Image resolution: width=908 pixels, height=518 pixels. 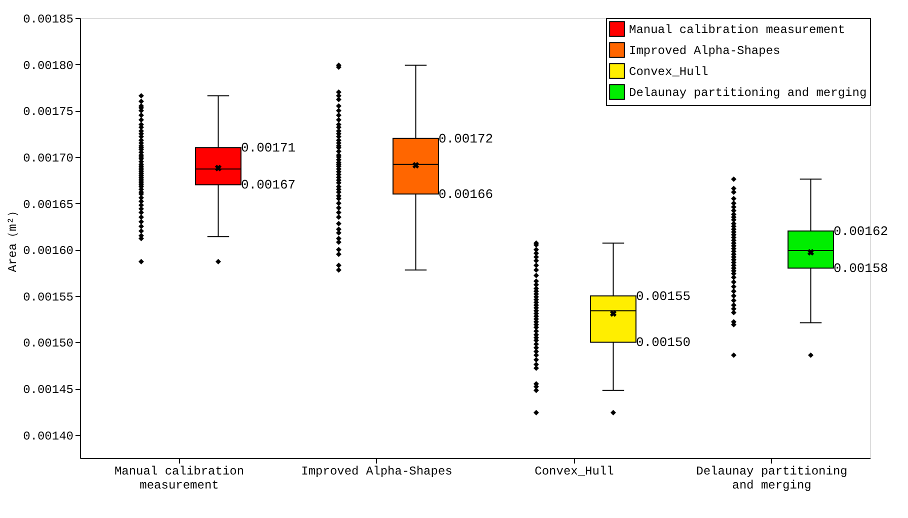 What do you see at coordinates (466, 138) in the screenshot?
I see `annotation: 0.00172` at bounding box center [466, 138].